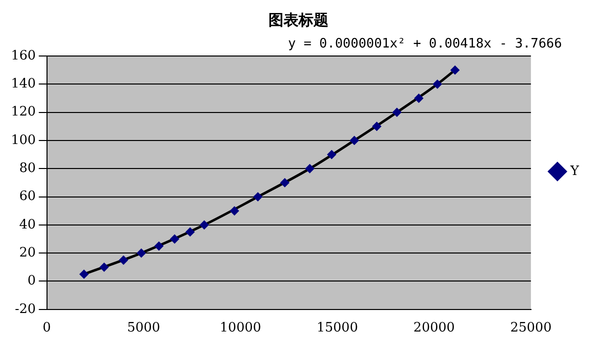 This screenshot has height=347, width=599. What do you see at coordinates (298, 19) in the screenshot?
I see `chart-title: 图表标题` at bounding box center [298, 19].